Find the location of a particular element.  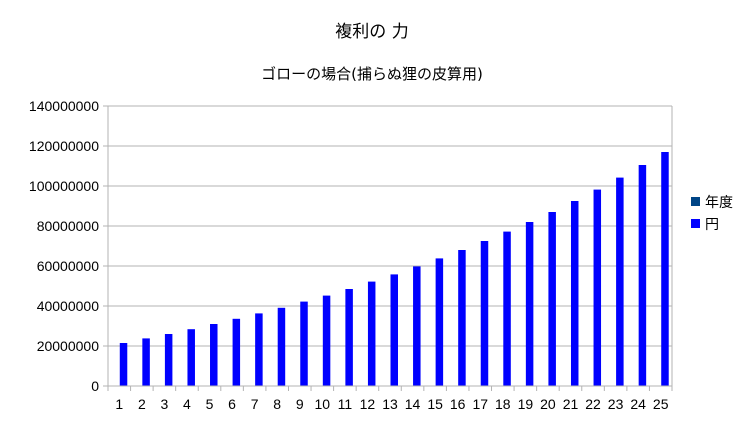

x-tick-label: 25 is located at coordinates (661, 404).